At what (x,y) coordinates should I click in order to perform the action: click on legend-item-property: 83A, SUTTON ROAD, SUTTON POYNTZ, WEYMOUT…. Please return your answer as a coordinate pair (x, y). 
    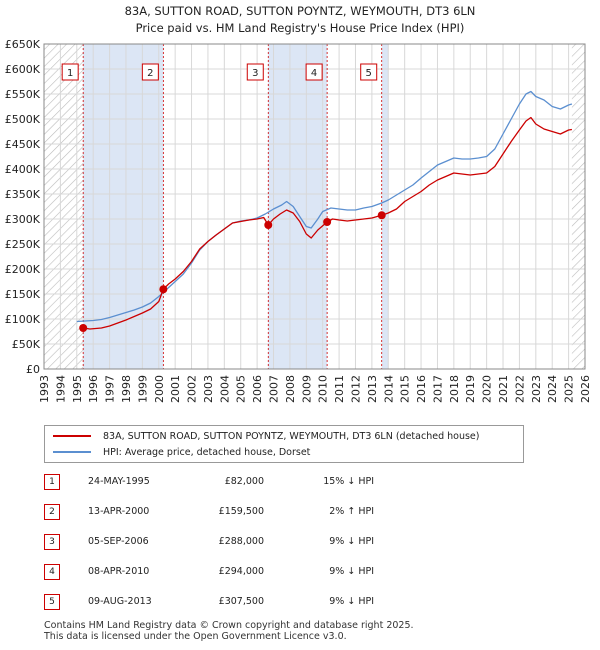
    Looking at the image, I should click on (266, 436).